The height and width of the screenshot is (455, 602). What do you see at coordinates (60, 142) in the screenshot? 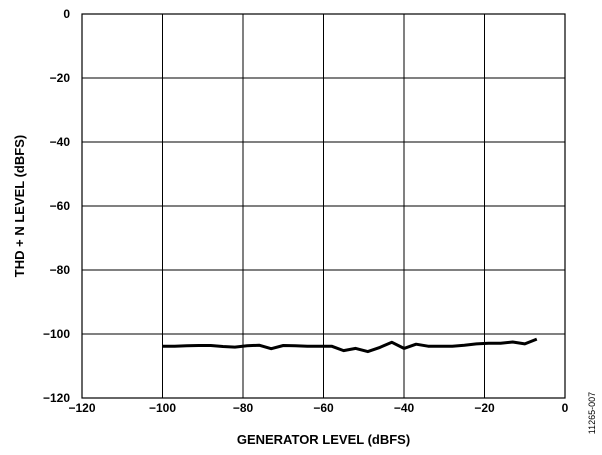
I see `y-tick-label: −40` at bounding box center [60, 142].